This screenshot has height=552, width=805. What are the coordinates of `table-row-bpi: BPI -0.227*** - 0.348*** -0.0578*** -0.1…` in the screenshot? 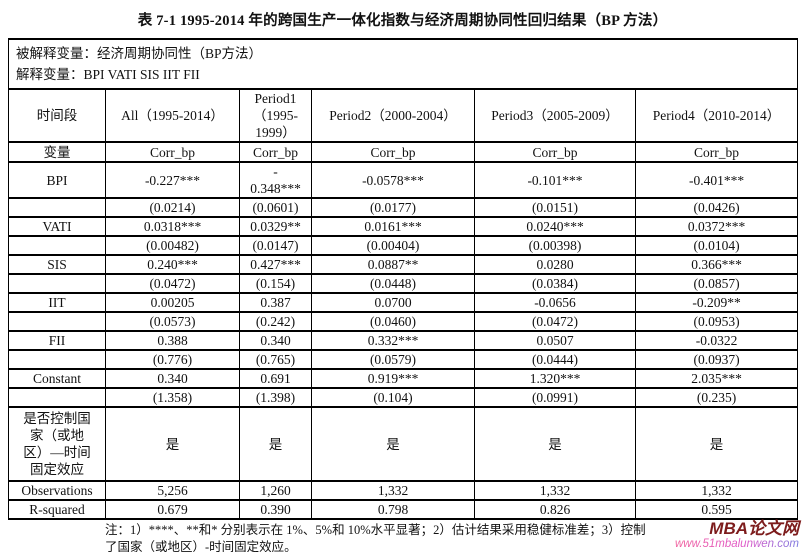 It's located at (403, 180).